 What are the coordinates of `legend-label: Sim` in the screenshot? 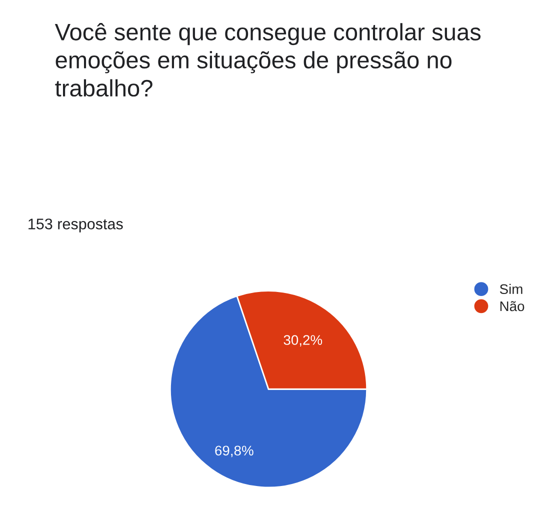 It's located at (511, 289).